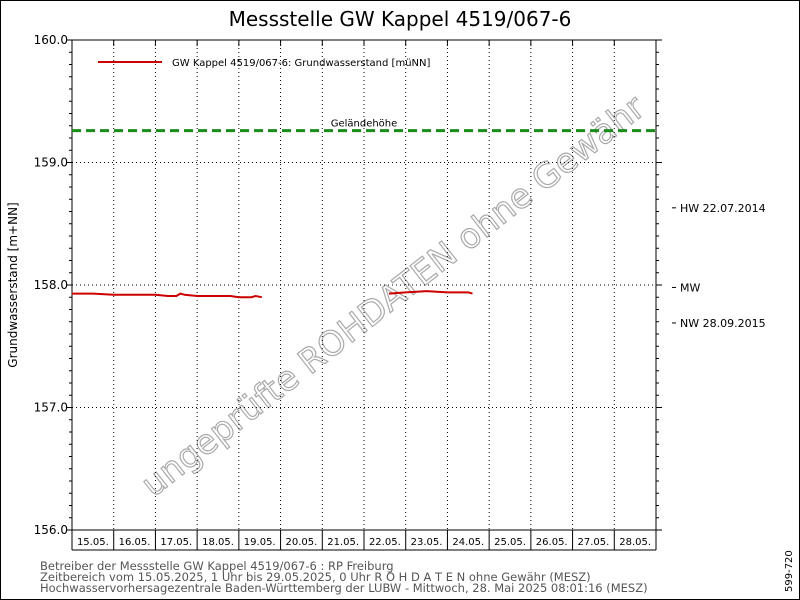  I want to click on x-tick-label: 22.05., so click(385, 542).